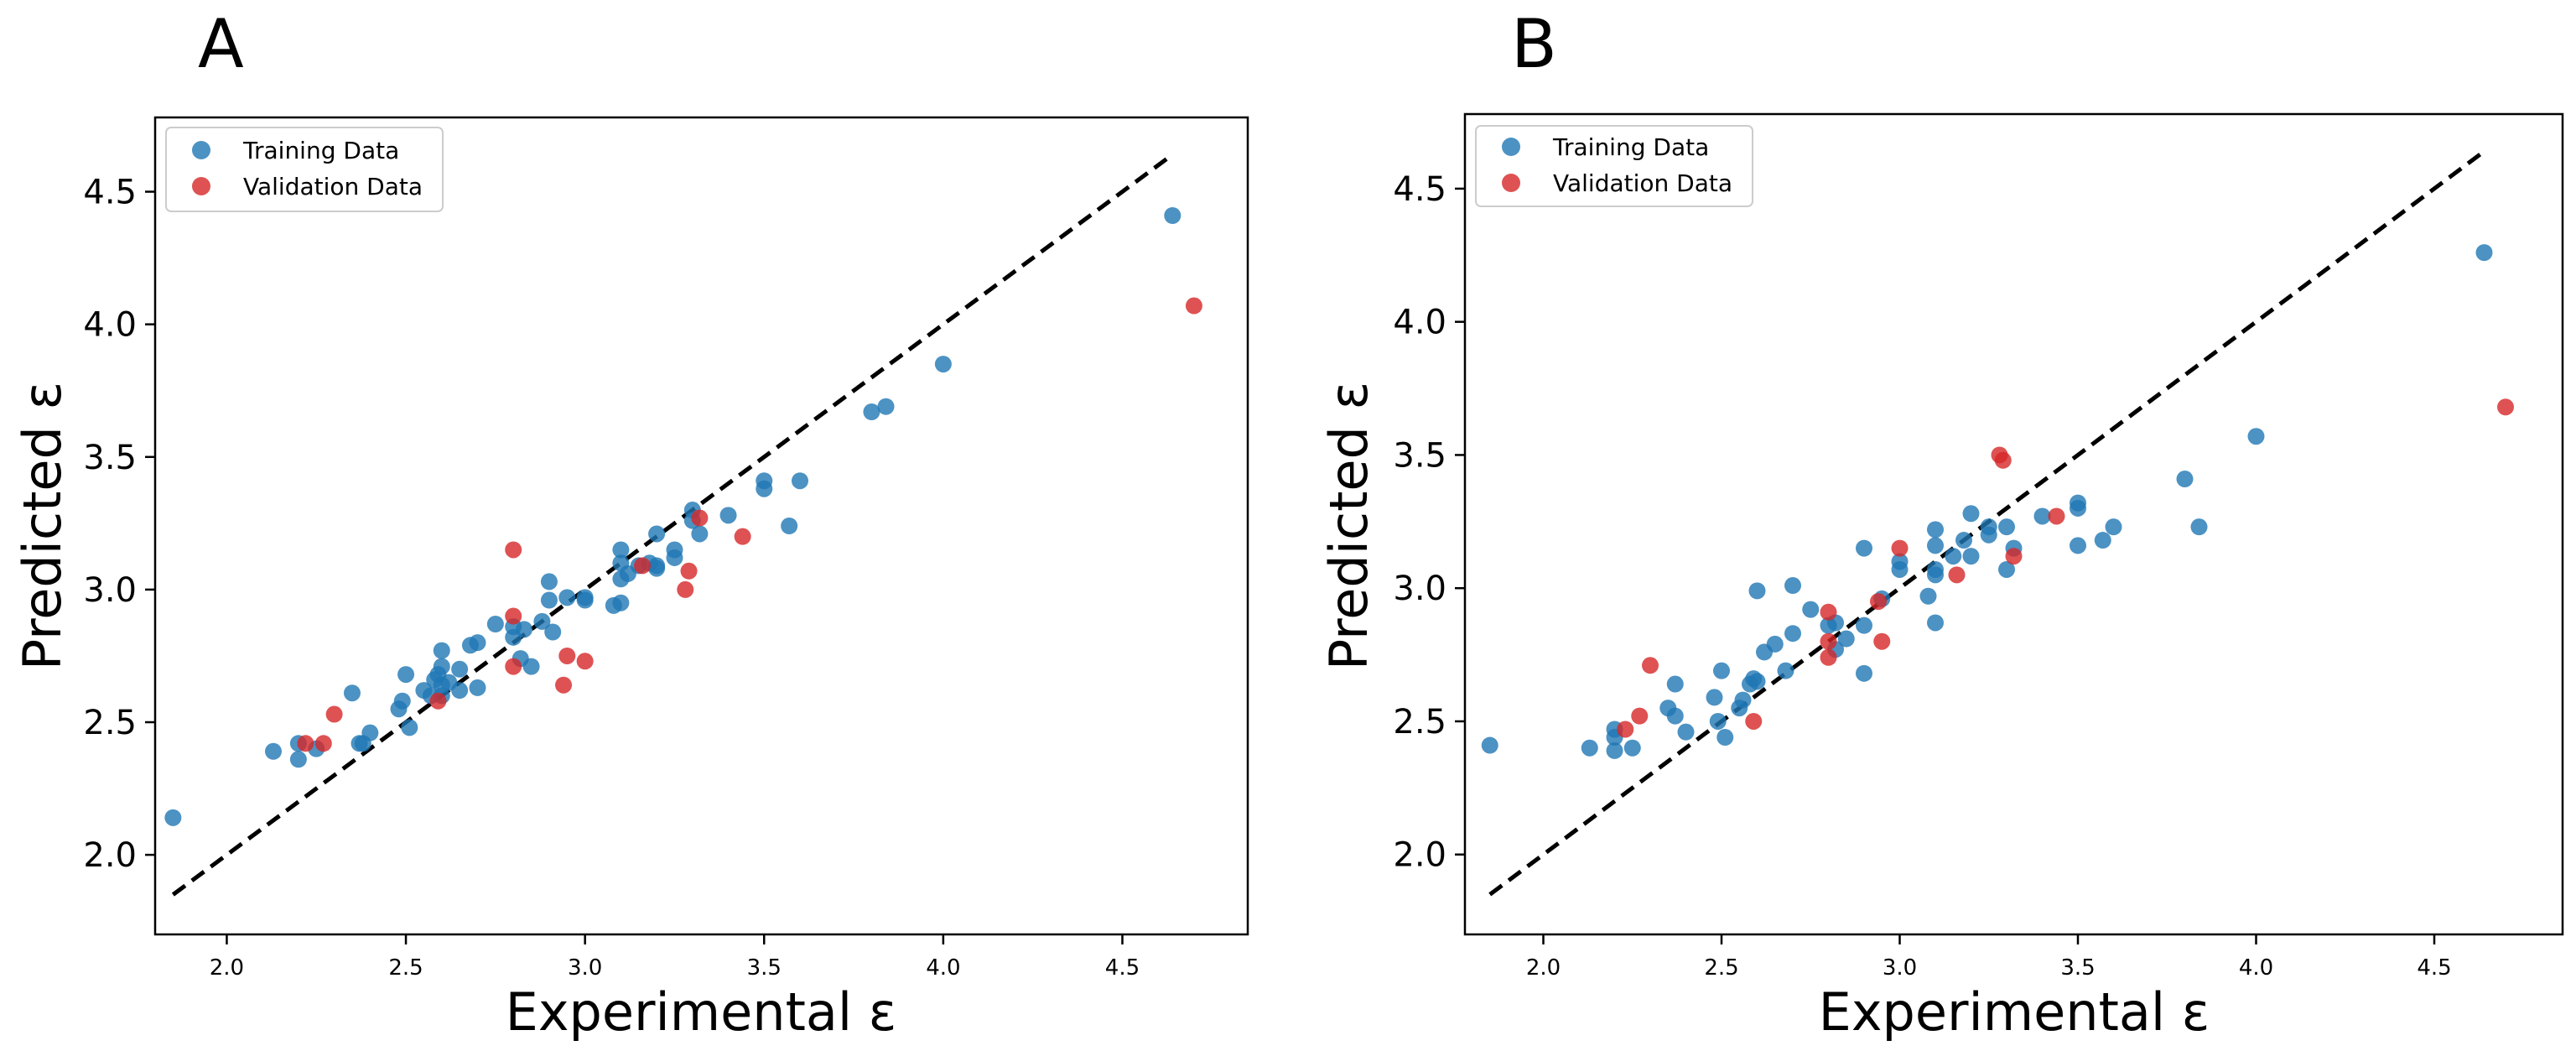  What do you see at coordinates (1348, 526) in the screenshot?
I see `panel-b-y-axis-title: Predicted ε` at bounding box center [1348, 526].